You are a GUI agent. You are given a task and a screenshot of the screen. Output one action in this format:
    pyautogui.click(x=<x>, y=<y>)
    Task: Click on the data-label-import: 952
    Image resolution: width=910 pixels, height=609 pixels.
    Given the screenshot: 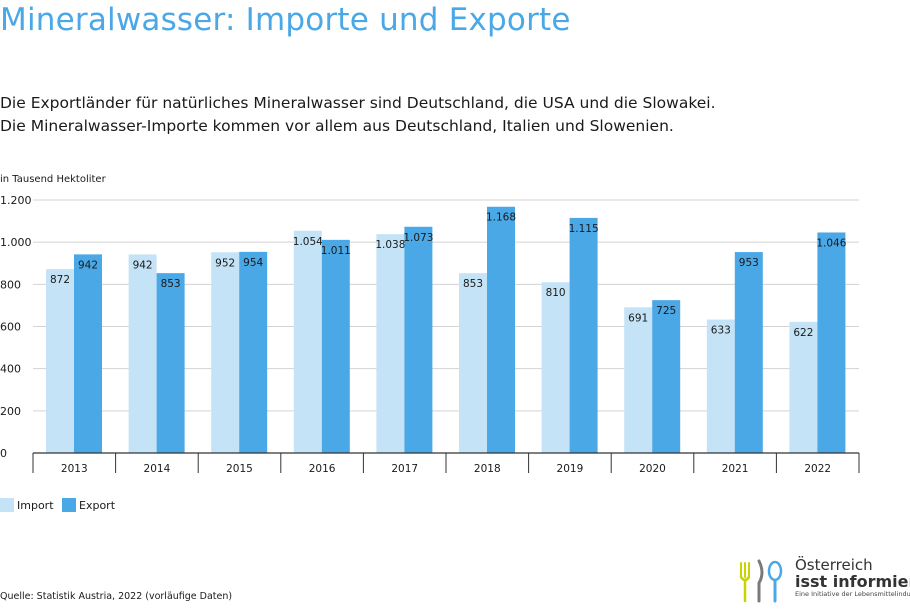 What is the action you would take?
    pyautogui.click(x=225, y=263)
    